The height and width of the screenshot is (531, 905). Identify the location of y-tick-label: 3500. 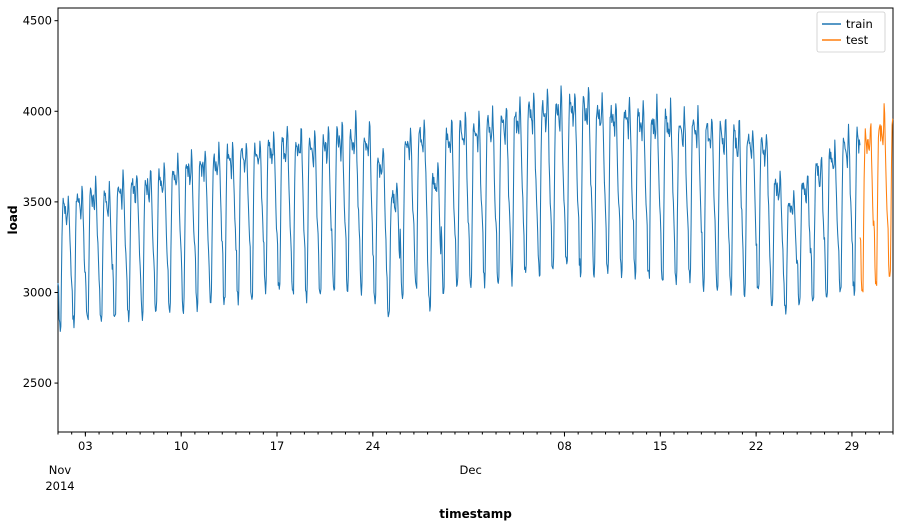
(37, 202).